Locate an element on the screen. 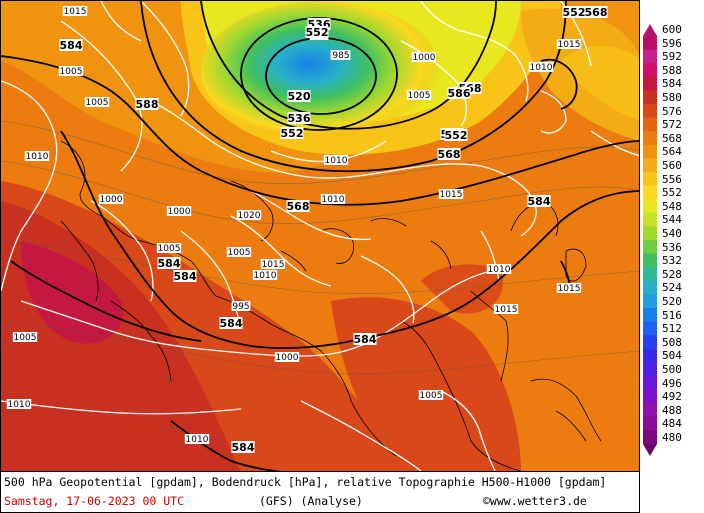 The width and height of the screenshot is (704, 513). caption-credit: ©www.wetter3.de is located at coordinates (535, 501).